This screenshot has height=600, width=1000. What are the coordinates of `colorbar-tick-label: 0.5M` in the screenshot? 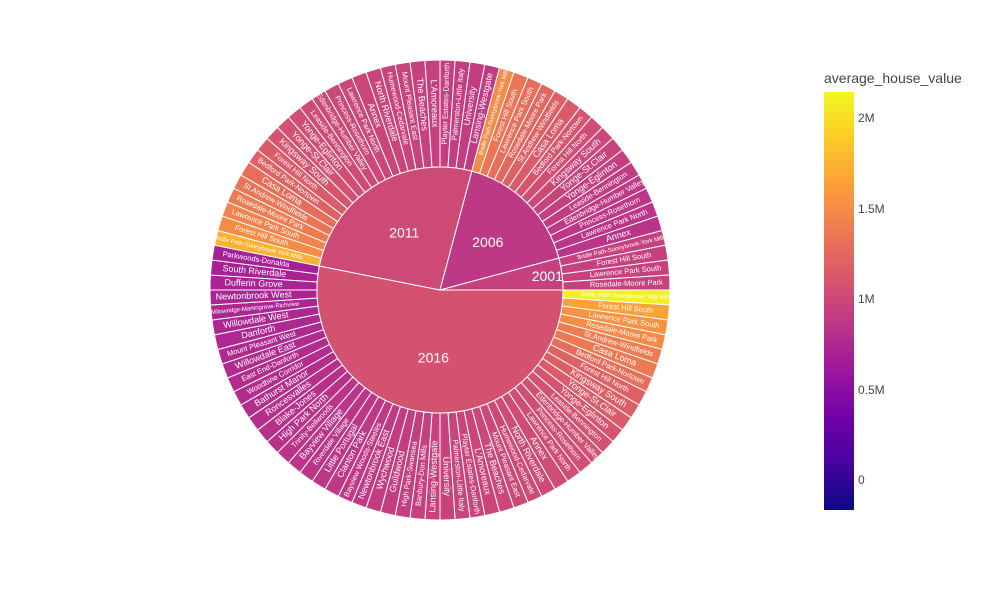 It's located at (871, 389).